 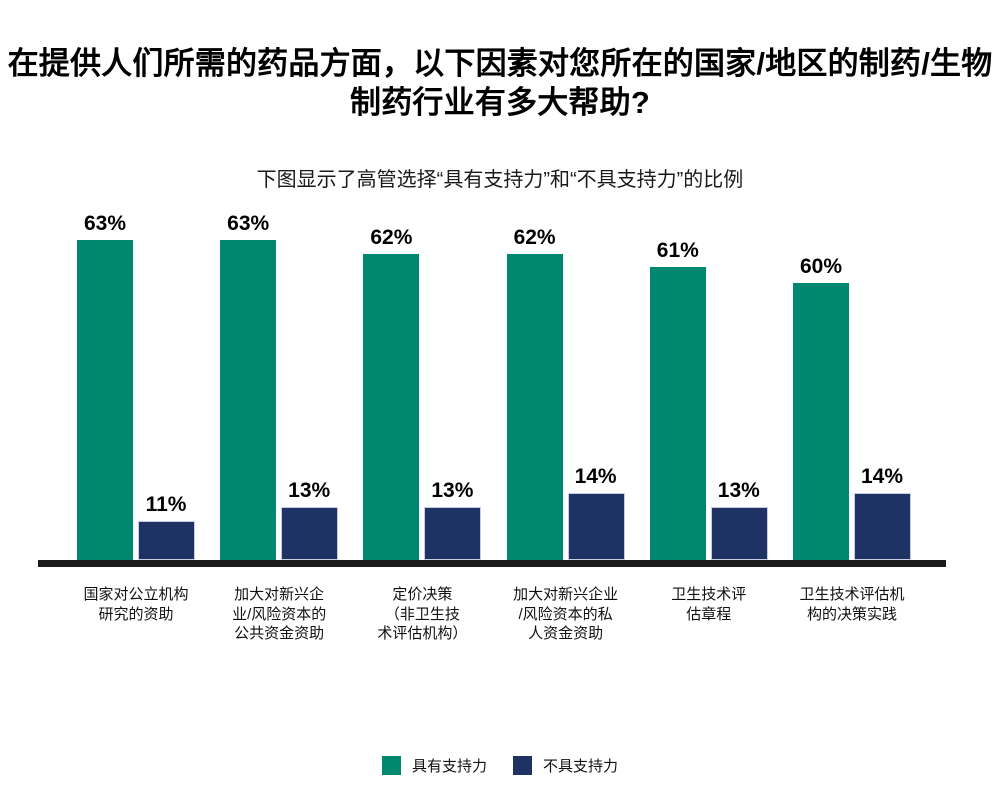 I want to click on oppose-swatch-icon, so click(x=522, y=765).